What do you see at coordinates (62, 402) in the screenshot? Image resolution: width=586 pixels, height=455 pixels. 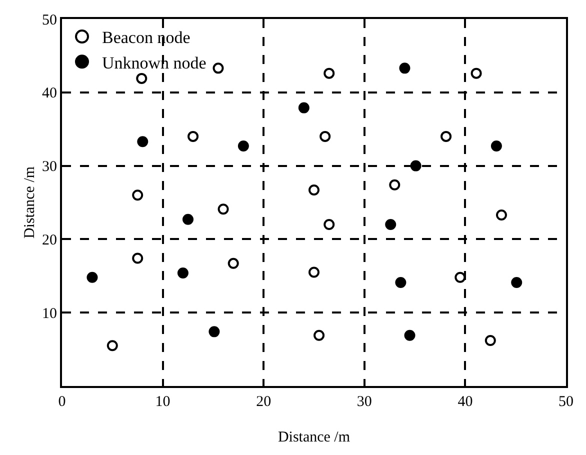 I see `x-tick-label: 0` at bounding box center [62, 402].